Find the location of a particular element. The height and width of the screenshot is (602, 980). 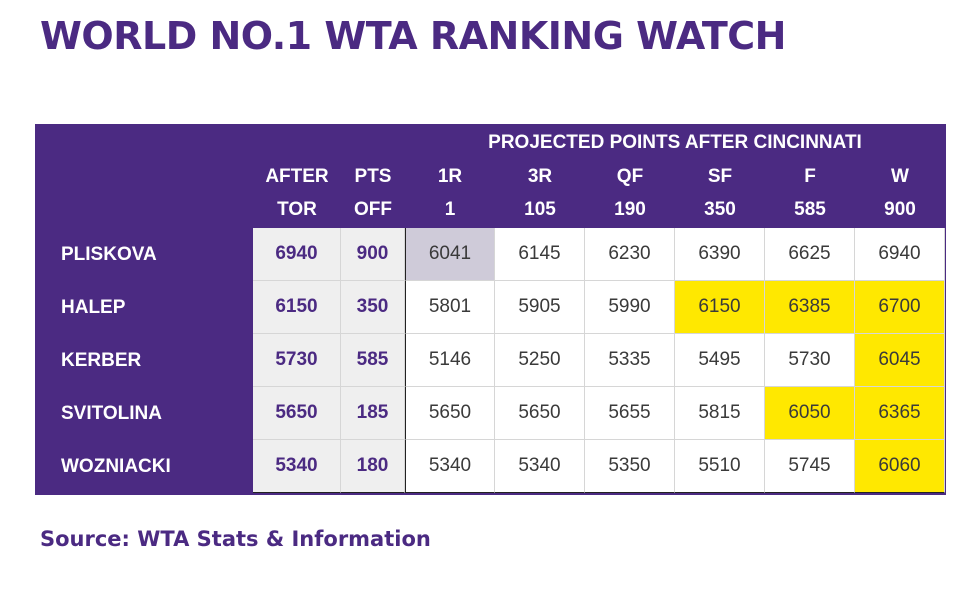

table-cell: 6230 is located at coordinates (630, 254).